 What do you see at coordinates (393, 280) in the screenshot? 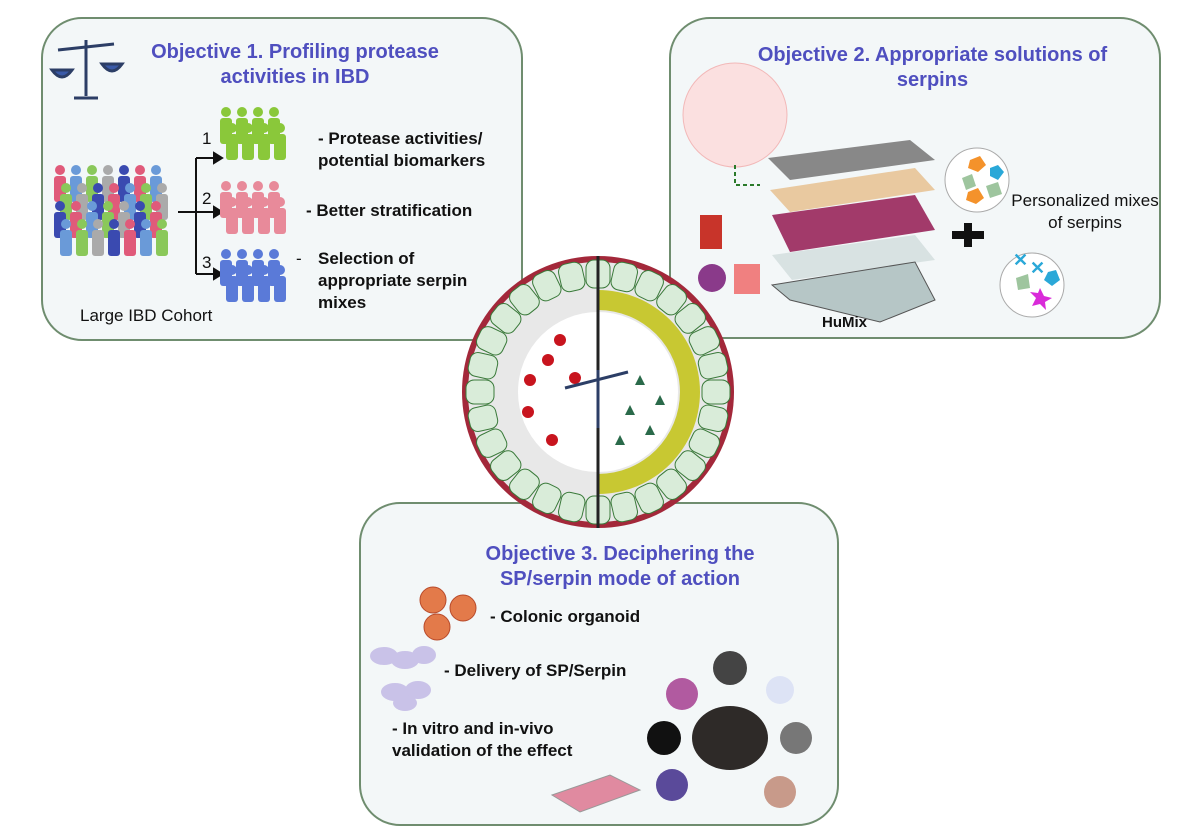
I see `branch-text: Selection of appropriate serpin mixes` at bounding box center [393, 280].